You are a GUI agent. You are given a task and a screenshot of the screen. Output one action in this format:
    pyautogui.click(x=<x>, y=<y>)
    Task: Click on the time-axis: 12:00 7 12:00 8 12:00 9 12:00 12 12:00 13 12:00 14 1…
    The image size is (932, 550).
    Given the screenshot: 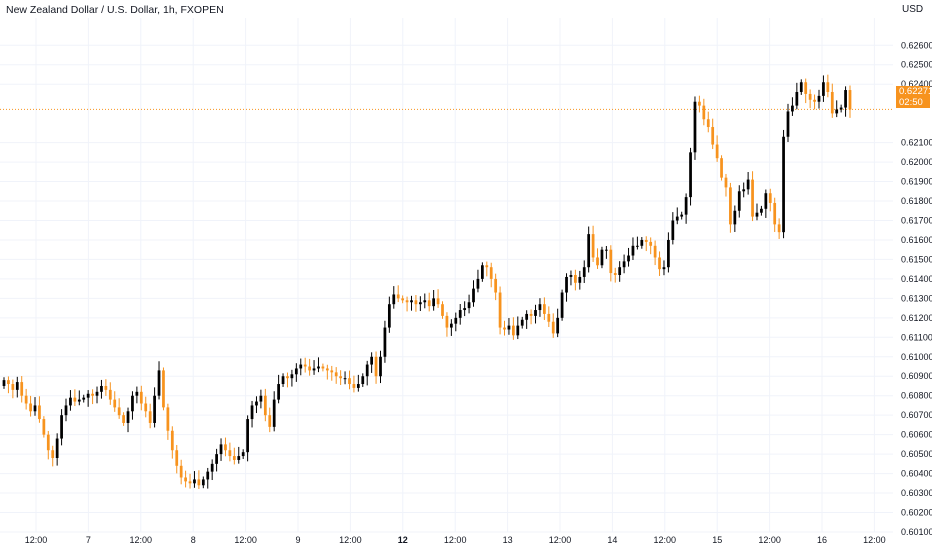 What is the action you would take?
    pyautogui.click(x=455, y=540)
    